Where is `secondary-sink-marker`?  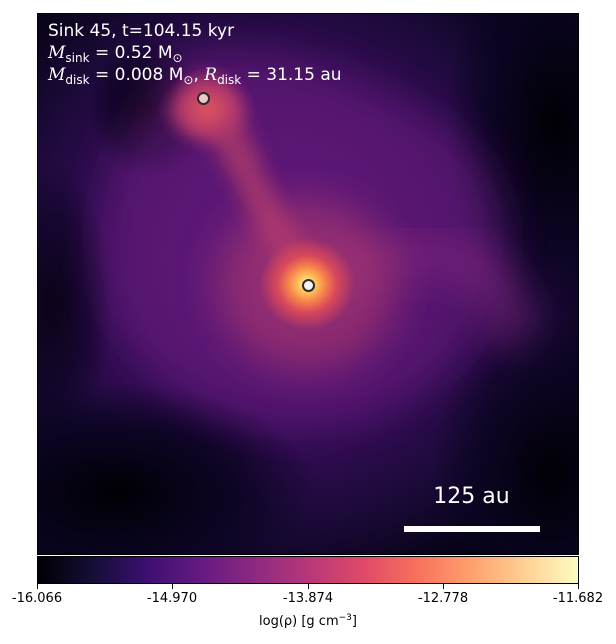 secondary-sink-marker is located at coordinates (203, 98).